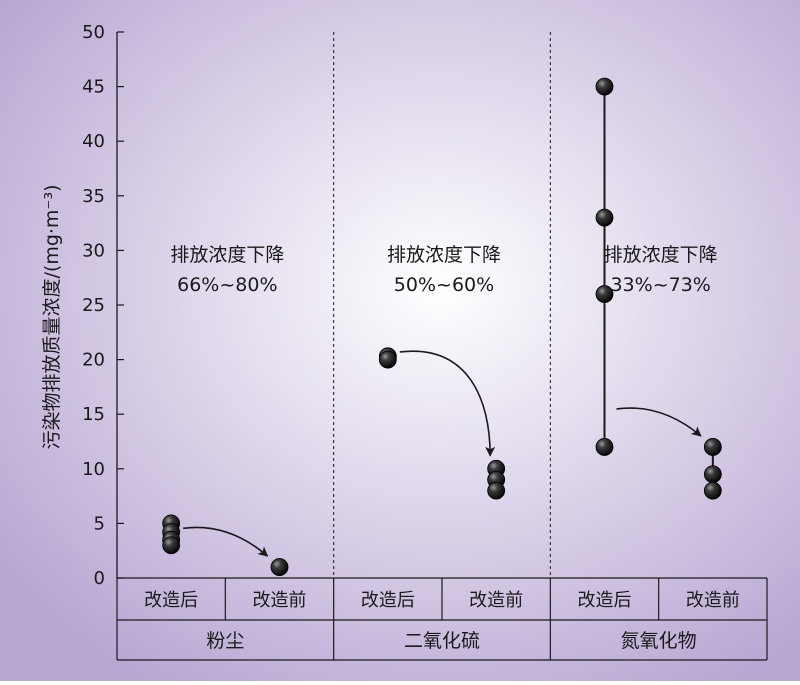 The width and height of the screenshot is (800, 685). I want to click on group-label: 氮氧化物, so click(659, 641).